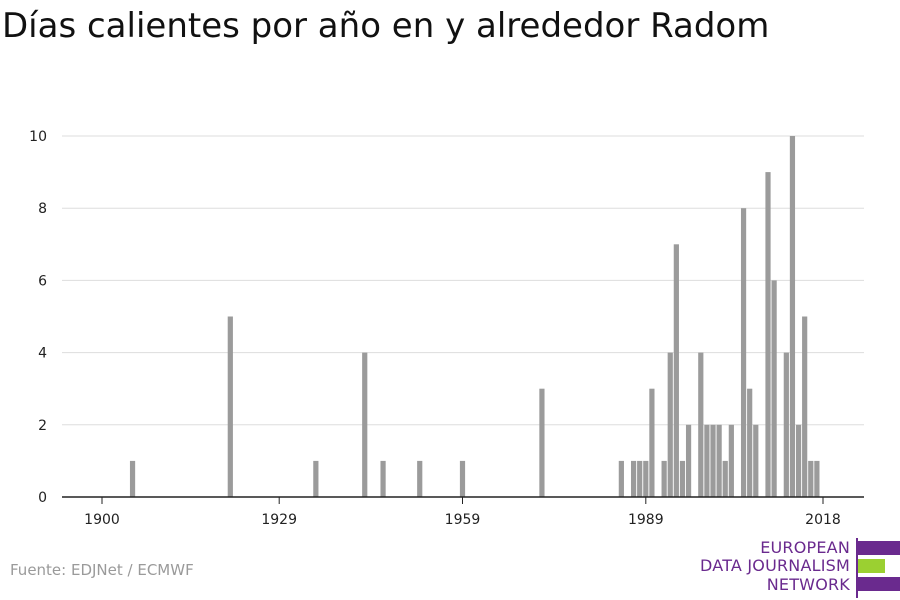  What do you see at coordinates (808, 584) in the screenshot?
I see `logo-line-3: NETWORK` at bounding box center [808, 584].